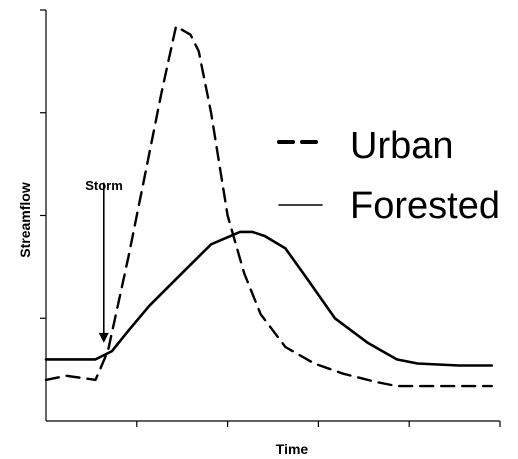 The height and width of the screenshot is (459, 518). What do you see at coordinates (25, 220) in the screenshot?
I see `y-axis-label: Streamflow` at bounding box center [25, 220].